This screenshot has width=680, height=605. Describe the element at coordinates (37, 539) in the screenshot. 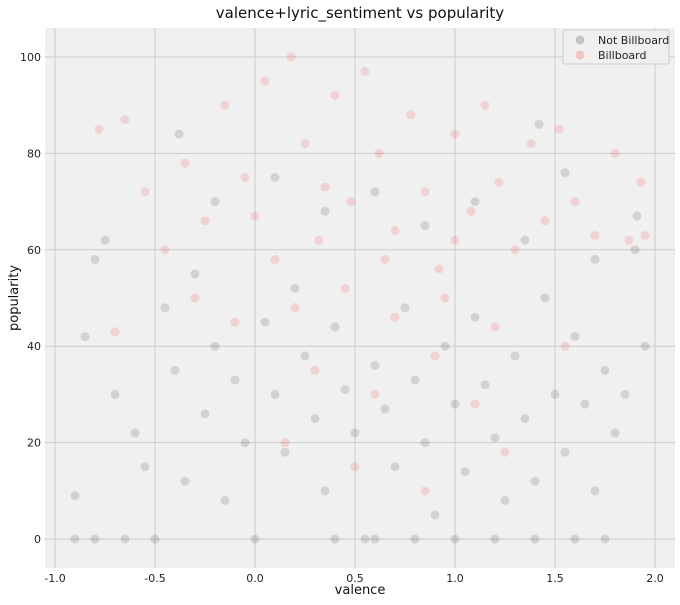

I see `y-tick-label: 0` at that location.